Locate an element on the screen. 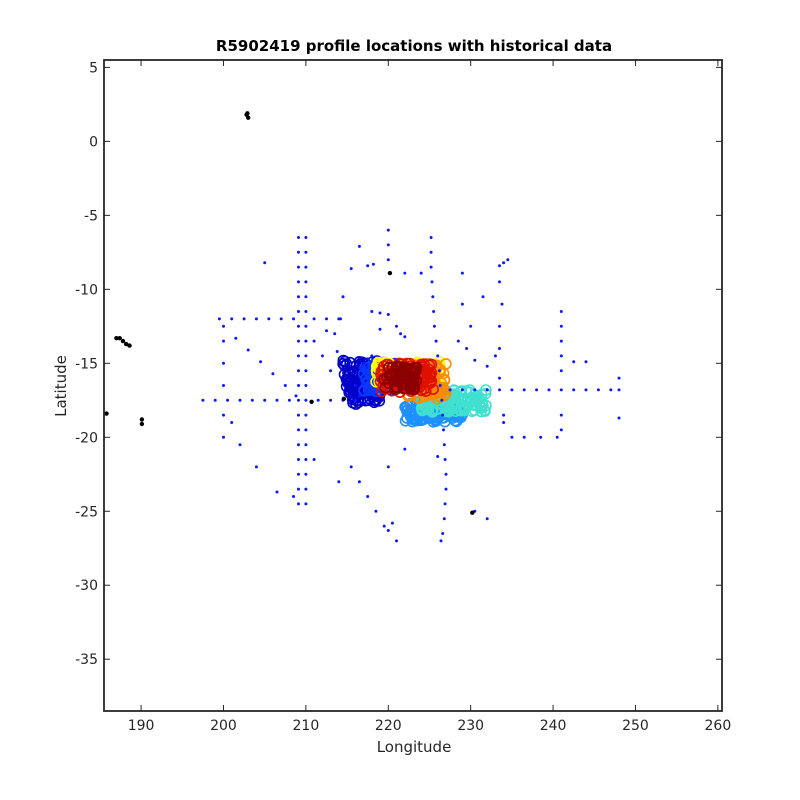 Image resolution: width=800 pixels, height=800 pixels. x-tick-label: 230 is located at coordinates (470, 726).